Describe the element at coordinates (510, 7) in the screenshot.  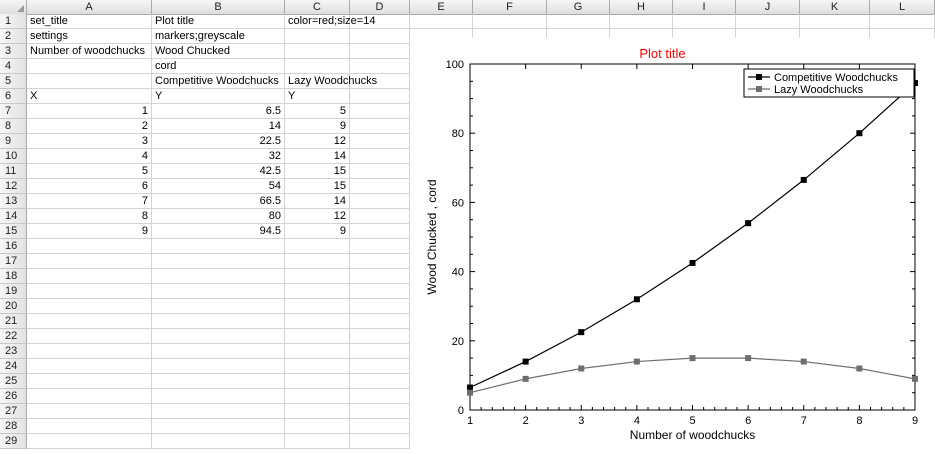
I see `column-header-f: F` at that location.